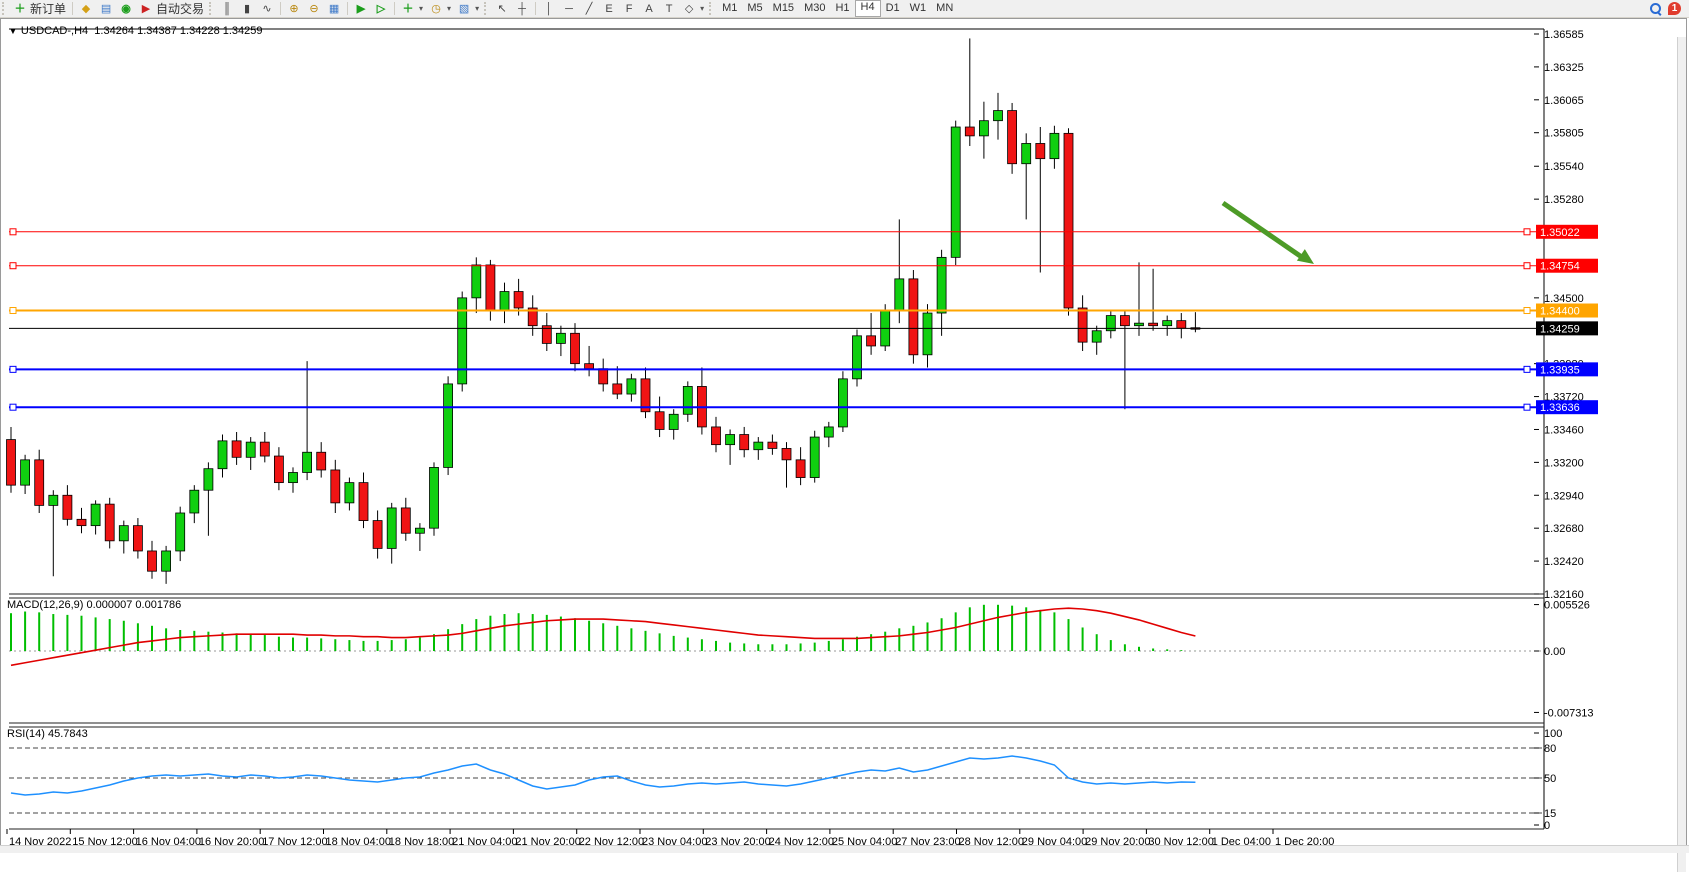 This screenshot has height=872, width=1689. What do you see at coordinates (267, 8) in the screenshot?
I see `line-chart-button: ∿` at bounding box center [267, 8].